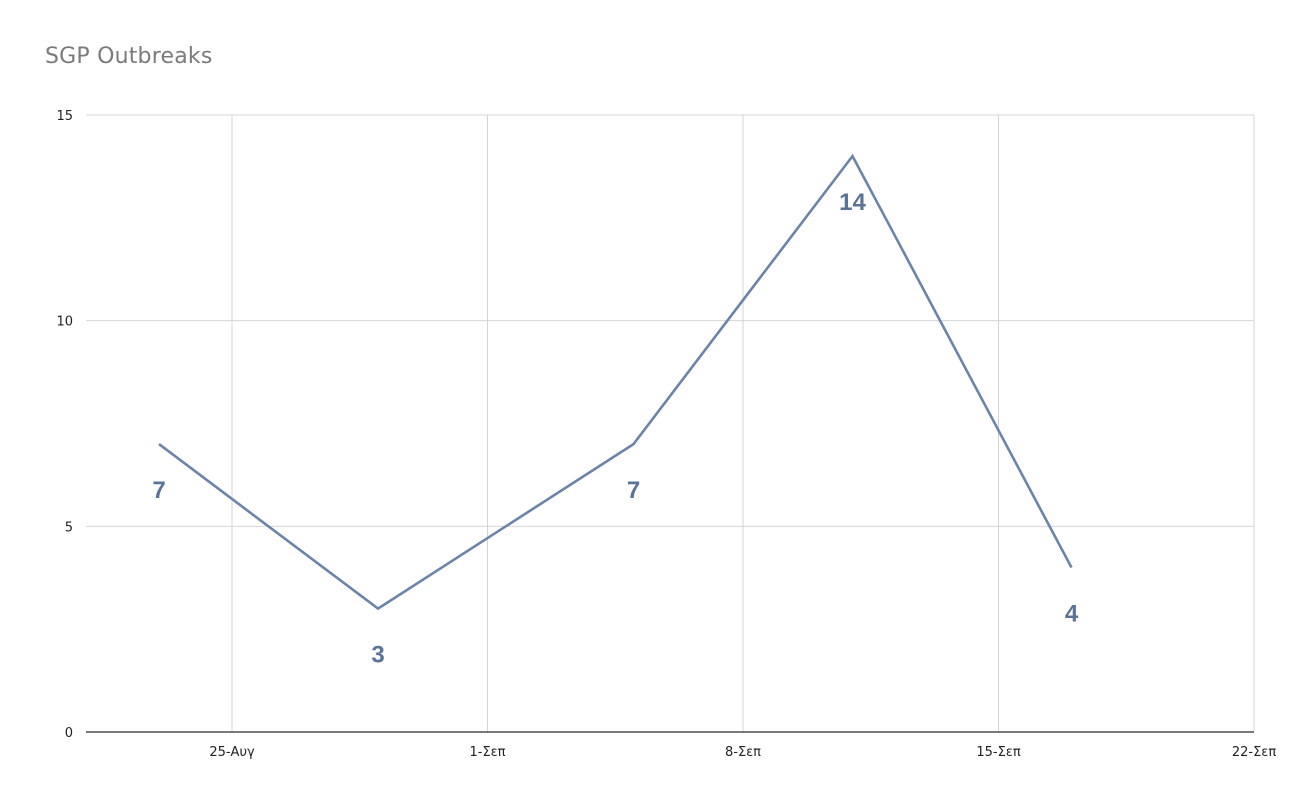  What do you see at coordinates (69, 733) in the screenshot?
I see `y-tick-label: 0` at bounding box center [69, 733].